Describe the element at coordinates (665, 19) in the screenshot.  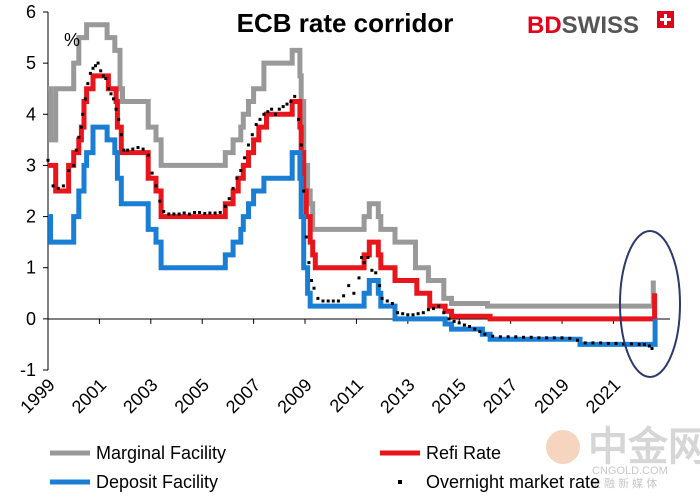
I see `brand-flag-icon` at that location.